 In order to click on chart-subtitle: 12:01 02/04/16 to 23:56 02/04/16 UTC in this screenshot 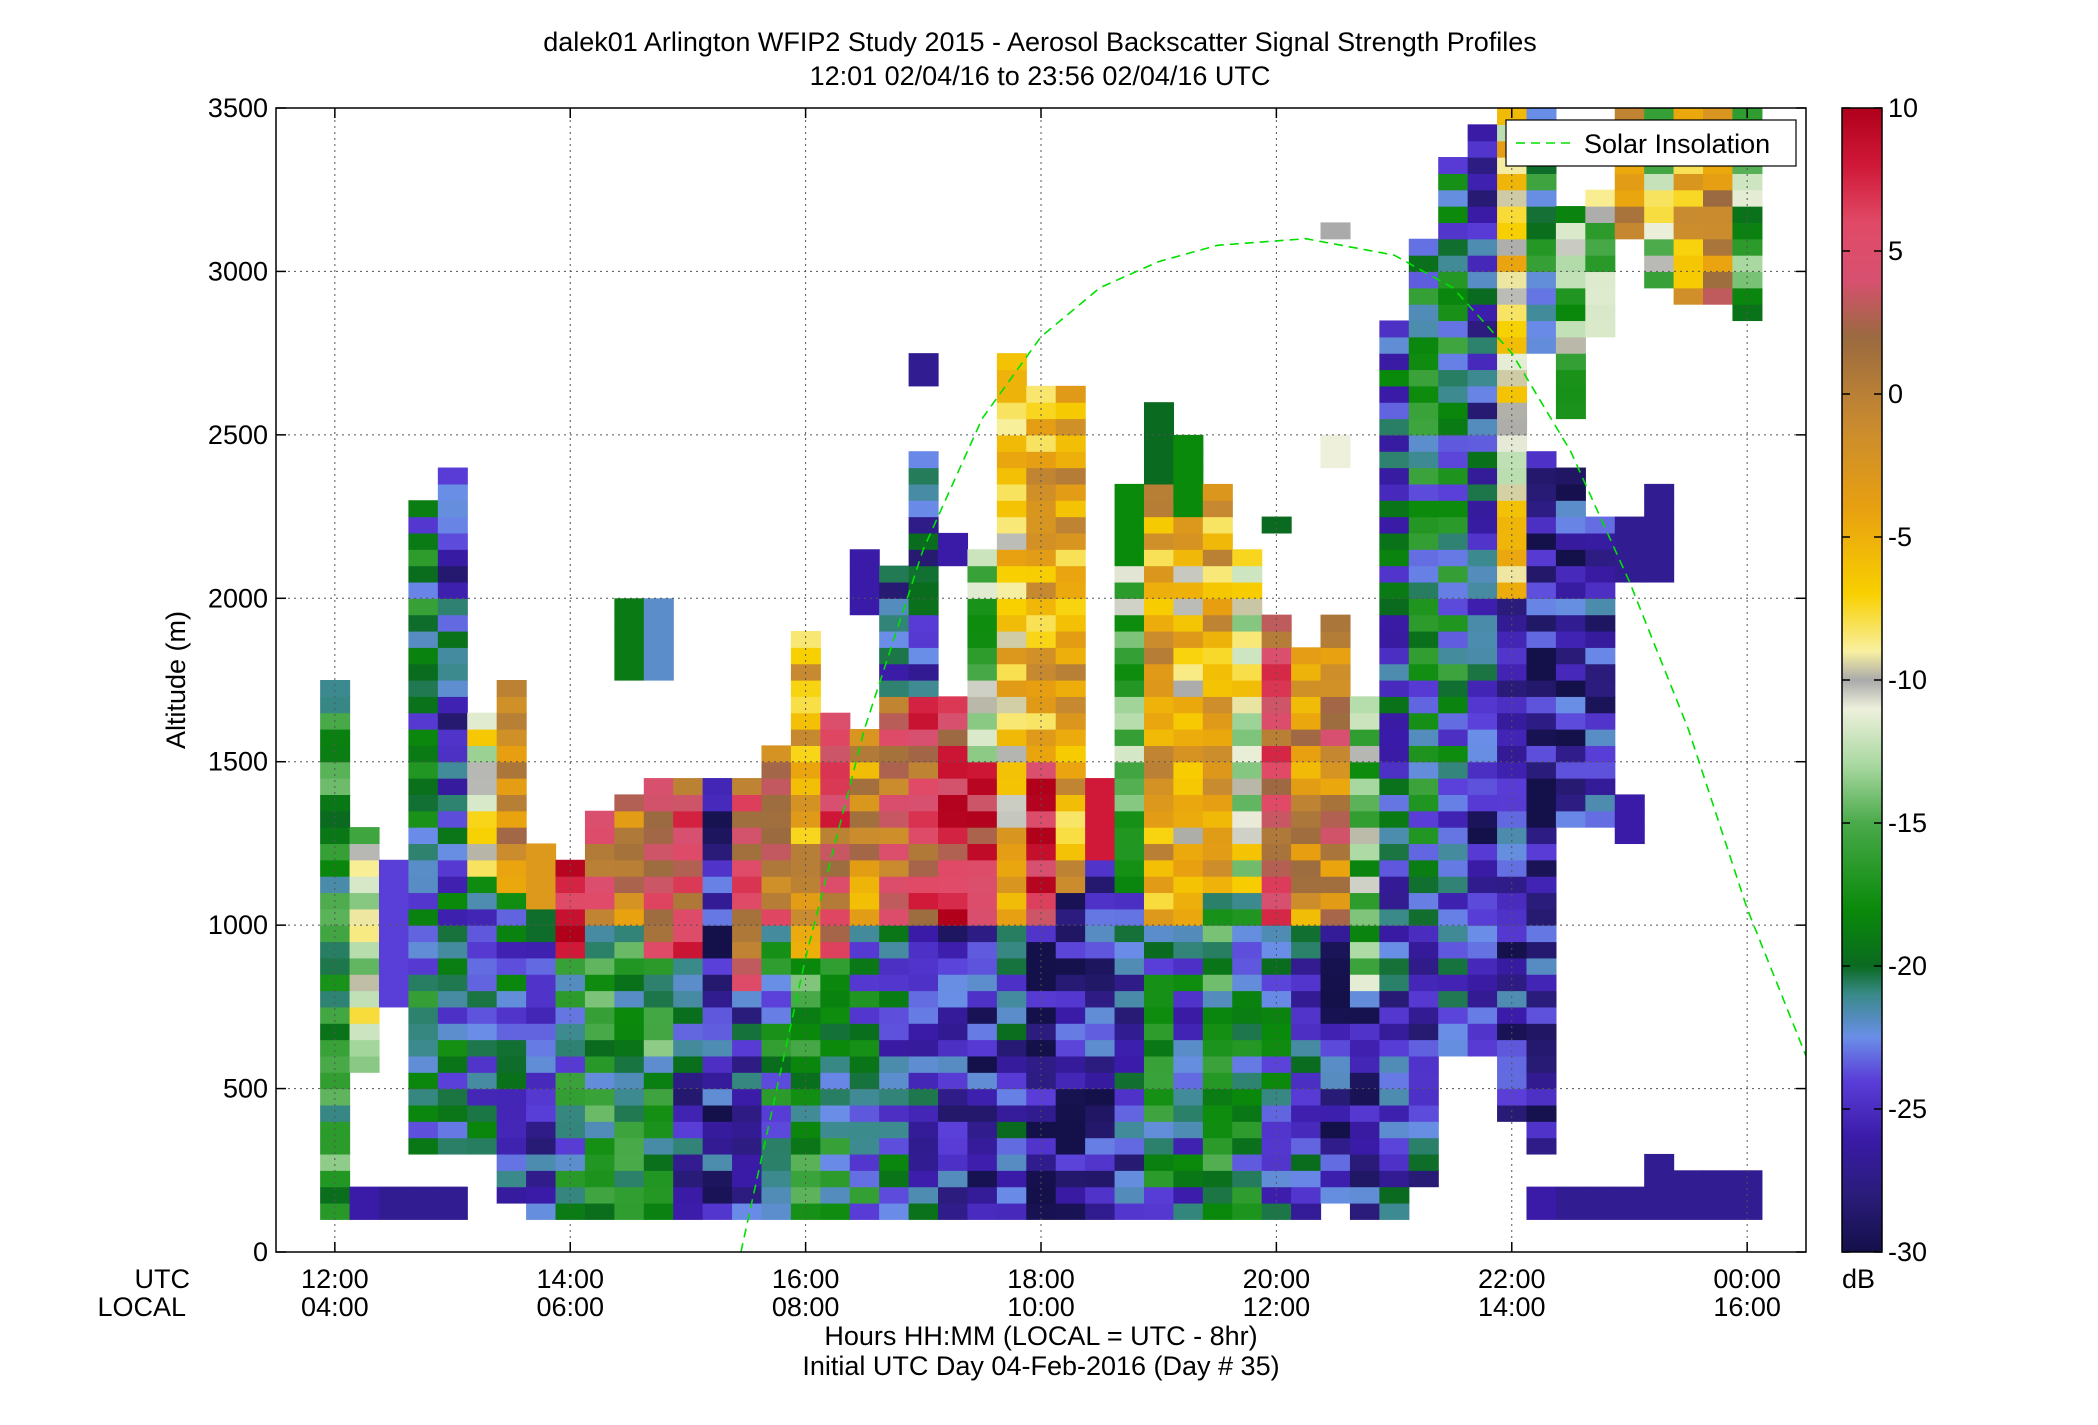, I will do `click(1040, 76)`.